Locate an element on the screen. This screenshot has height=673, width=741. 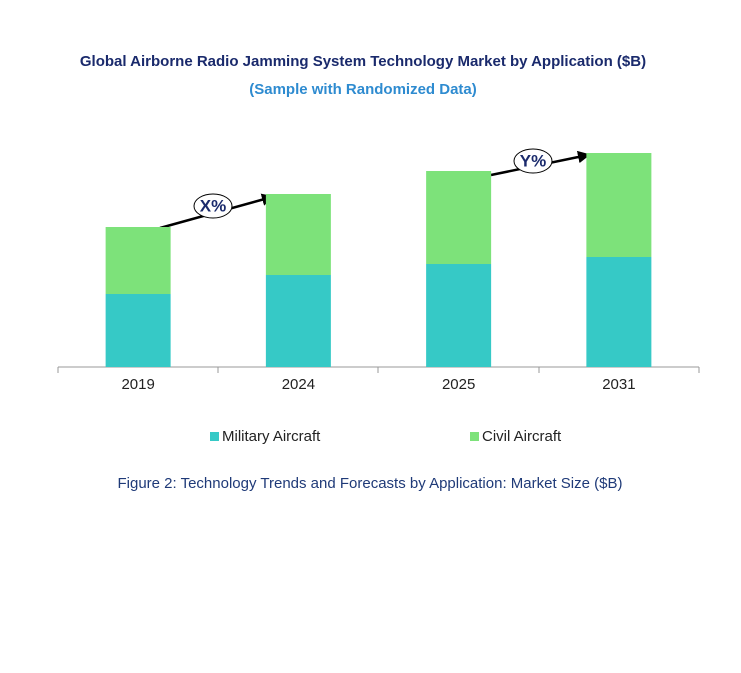
x-tick-label: 2019 is located at coordinates (137, 384).